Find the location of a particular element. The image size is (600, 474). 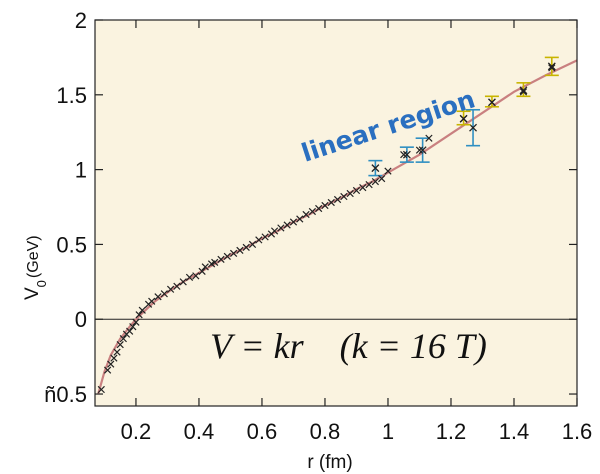

y-tick-label: 0 is located at coordinates (81, 319).